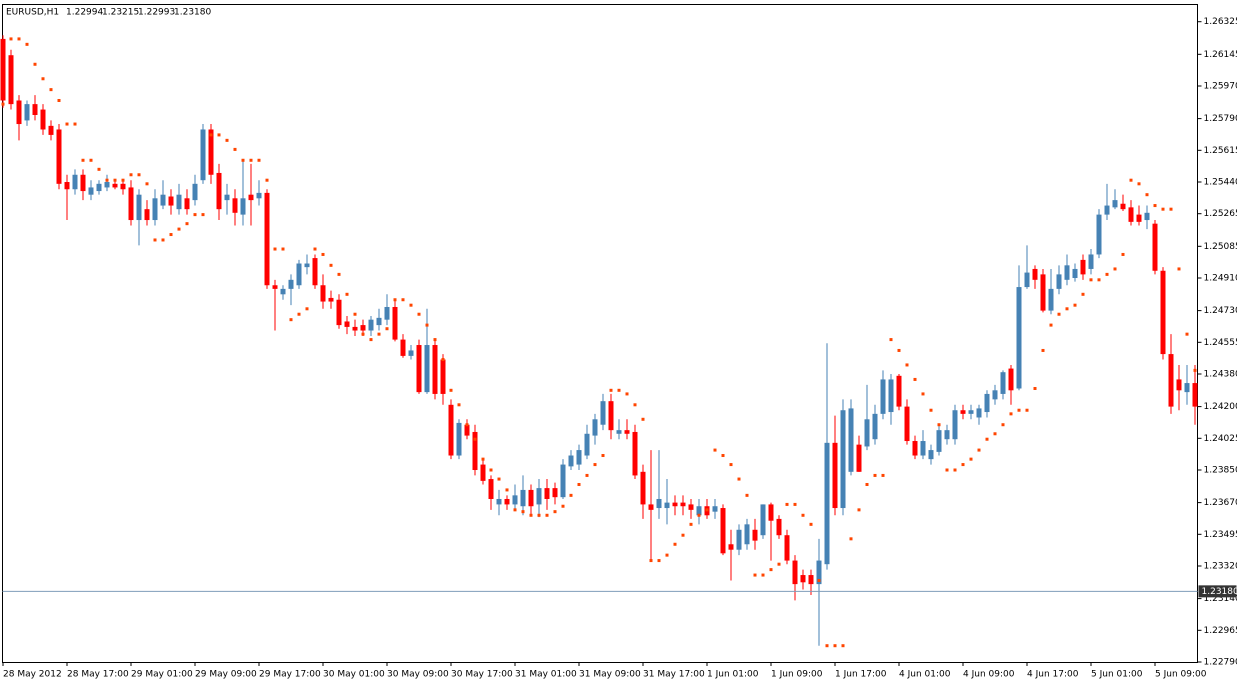 Image resolution: width=1237 pixels, height=682 pixels. What do you see at coordinates (989, 675) in the screenshot?
I see `x-tick-label: 4 Jun 09:00` at bounding box center [989, 675].